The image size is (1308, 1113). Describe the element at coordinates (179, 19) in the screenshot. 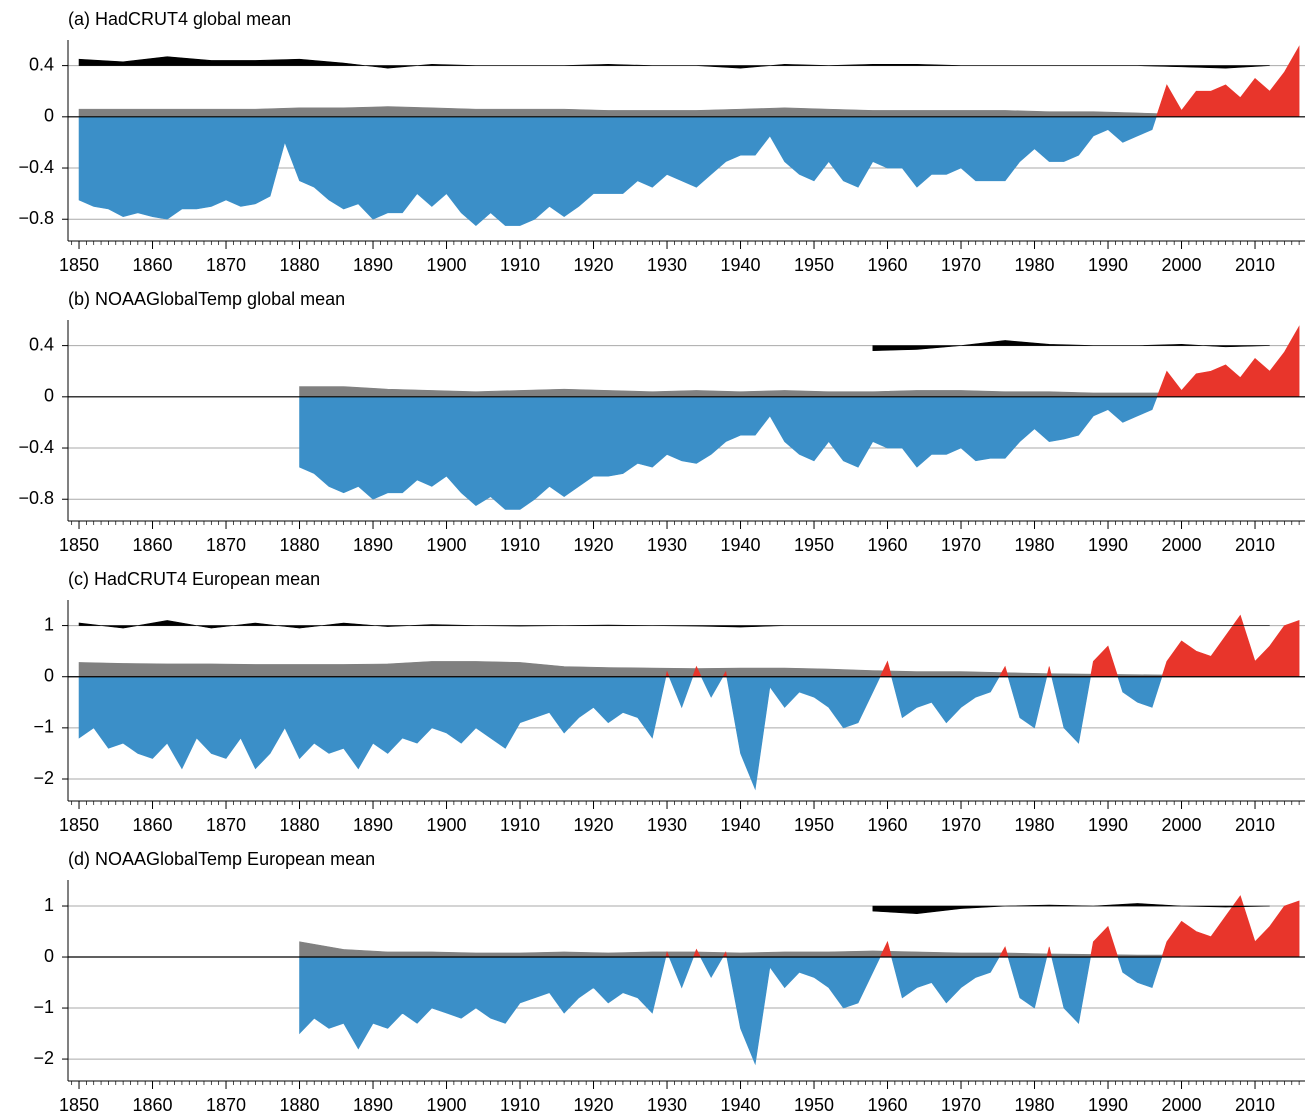

I see `panel-title: (a) HadCRUT4 global mean` at that location.